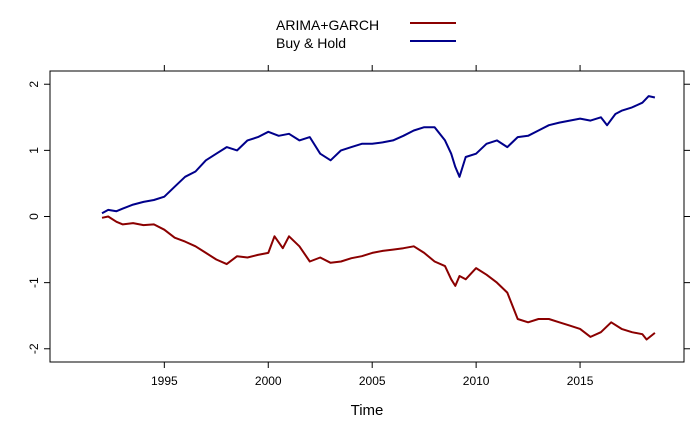  What do you see at coordinates (164, 381) in the screenshot?
I see `x-tick-label: 1995` at bounding box center [164, 381].